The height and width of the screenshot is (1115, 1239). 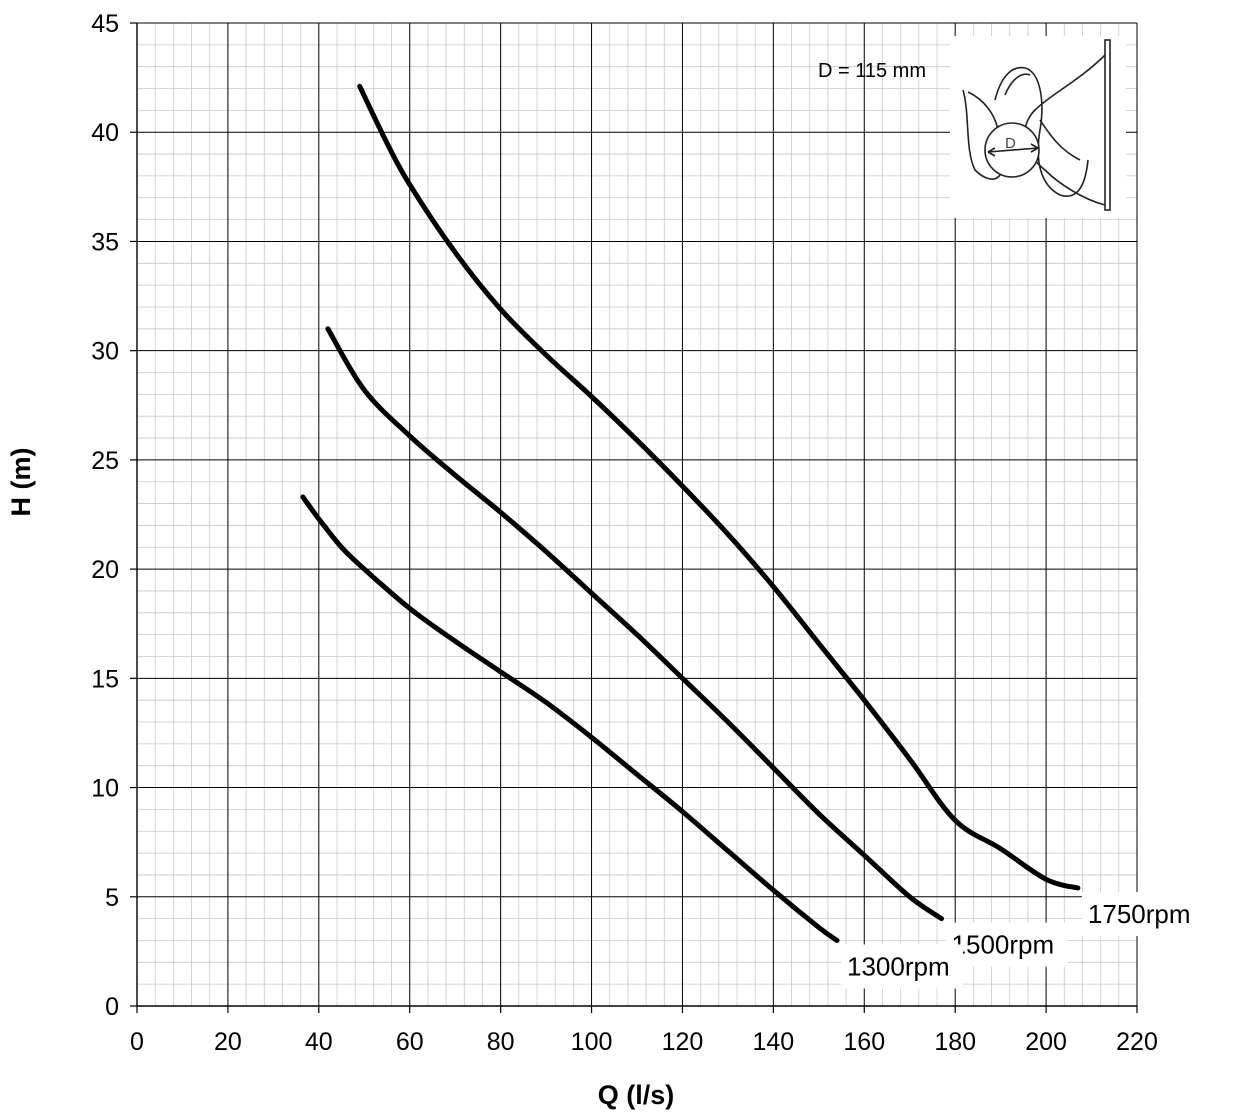 I want to click on impeller-icon, so click(x=1036, y=125).